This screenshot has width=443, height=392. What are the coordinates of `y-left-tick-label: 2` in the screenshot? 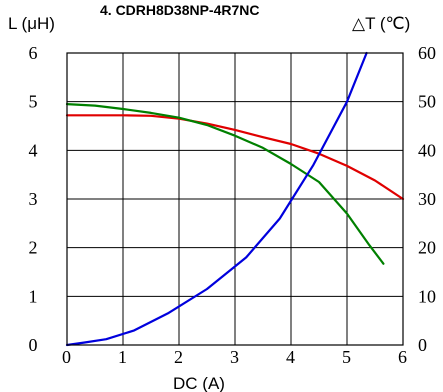 It's located at (33, 248).